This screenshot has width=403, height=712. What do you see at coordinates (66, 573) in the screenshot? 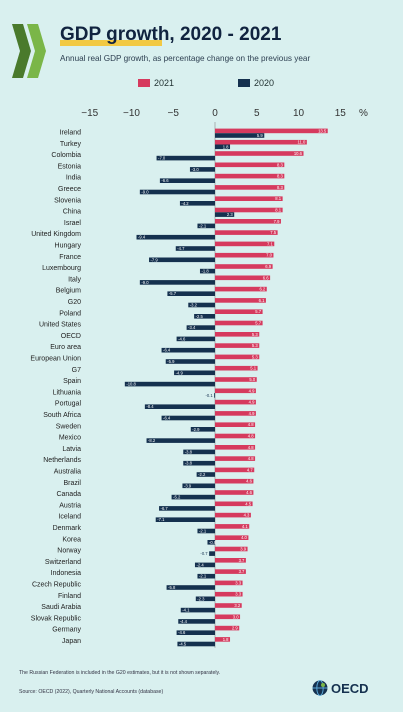
I see `category-label: Indonesia` at bounding box center [66, 573].